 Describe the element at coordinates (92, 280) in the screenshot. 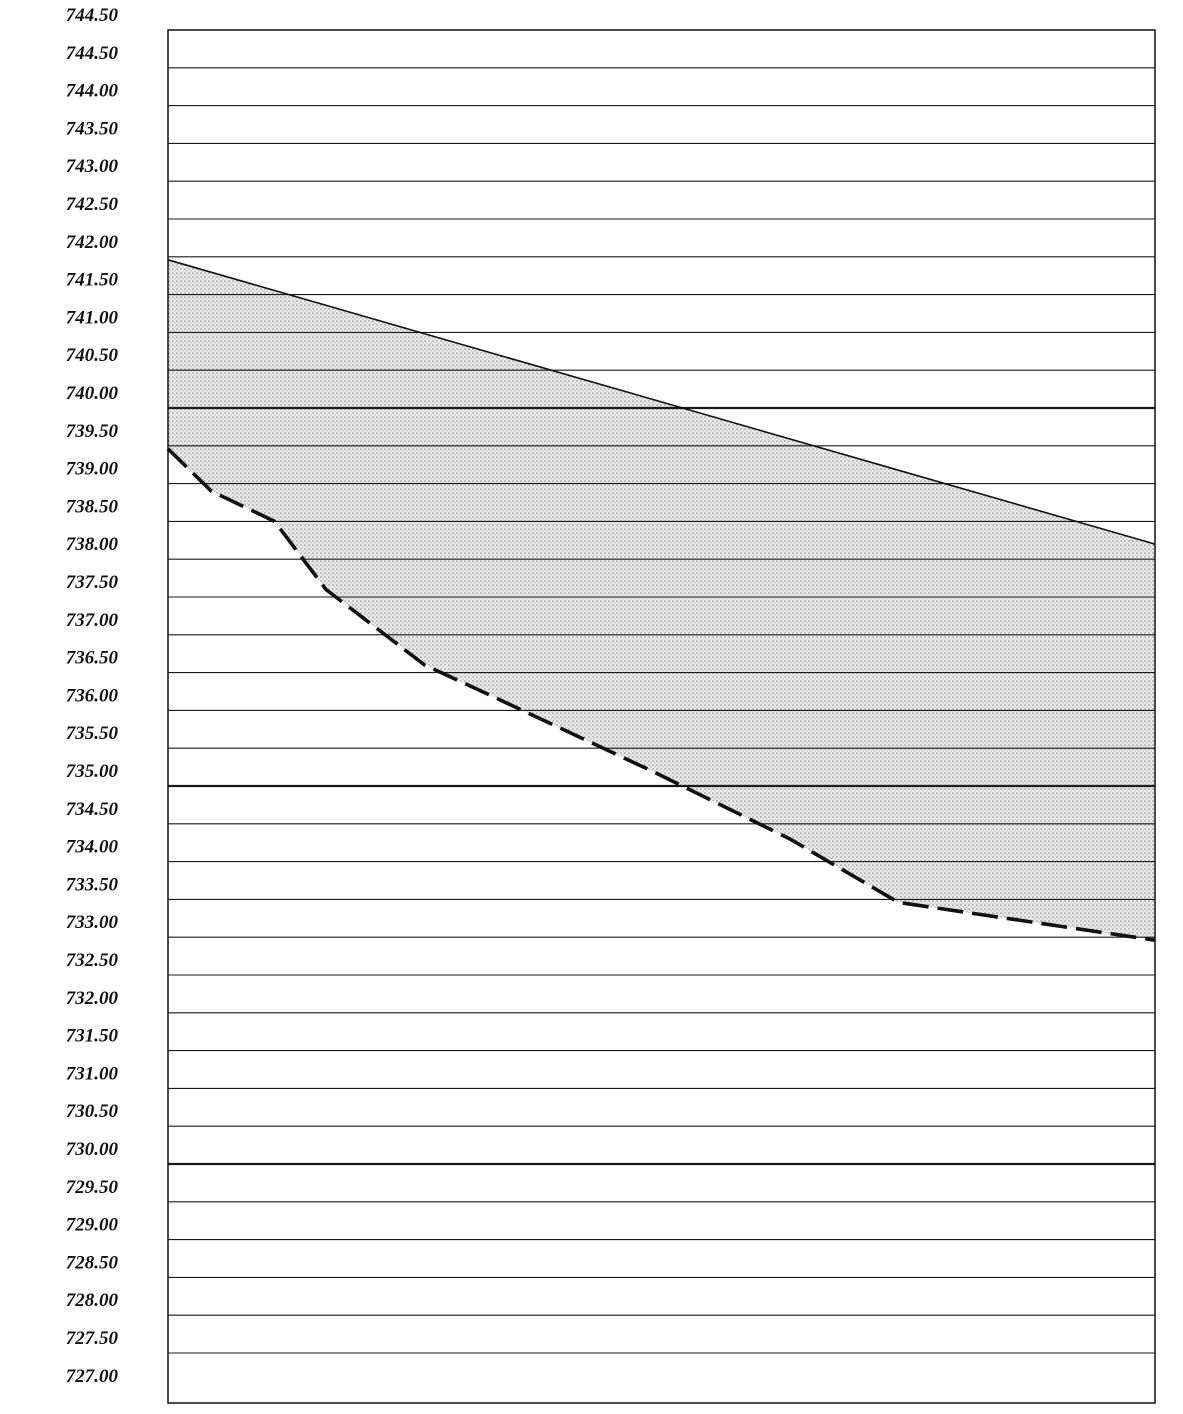

I see `y-tick-label: 741.50` at that location.